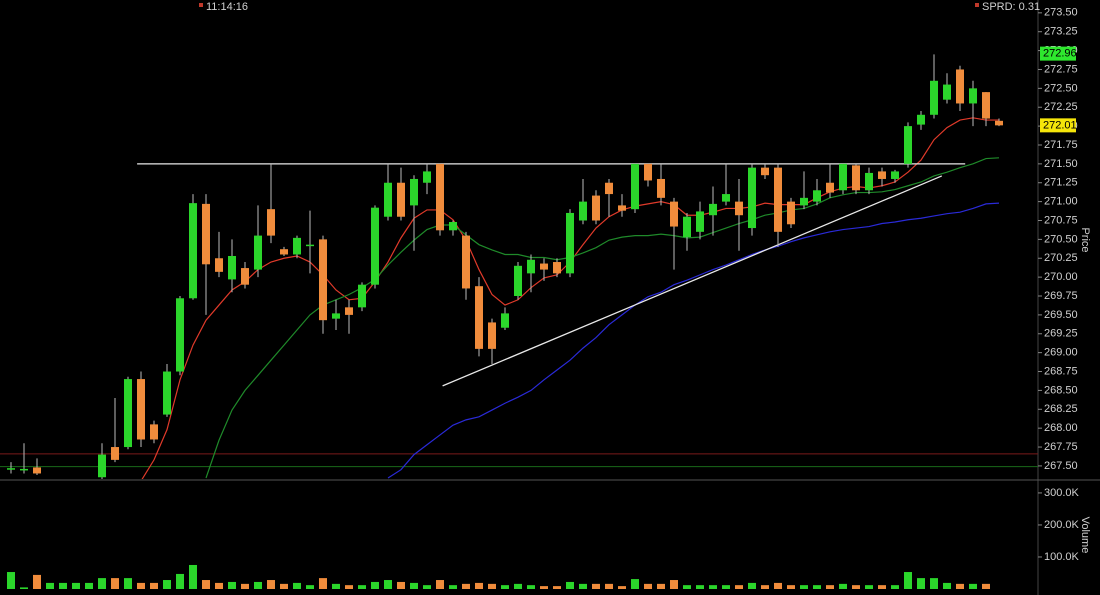 This screenshot has width=1100, height=595. Describe the element at coordinates (227, 7) in the screenshot. I see `clock: 11:14:16` at that location.